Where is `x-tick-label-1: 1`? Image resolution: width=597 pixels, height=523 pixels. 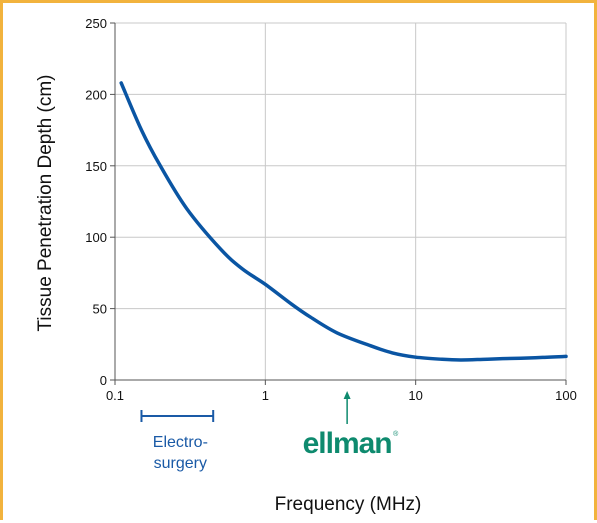
x-tick-label-1: 1 is located at coordinates (265, 395).